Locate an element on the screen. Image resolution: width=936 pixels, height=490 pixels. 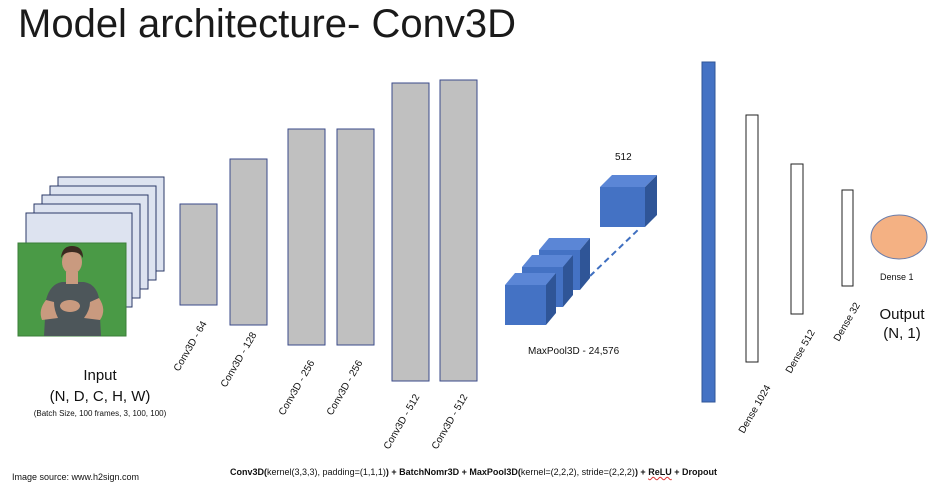
input-label: Input is located at coordinates (100, 375).